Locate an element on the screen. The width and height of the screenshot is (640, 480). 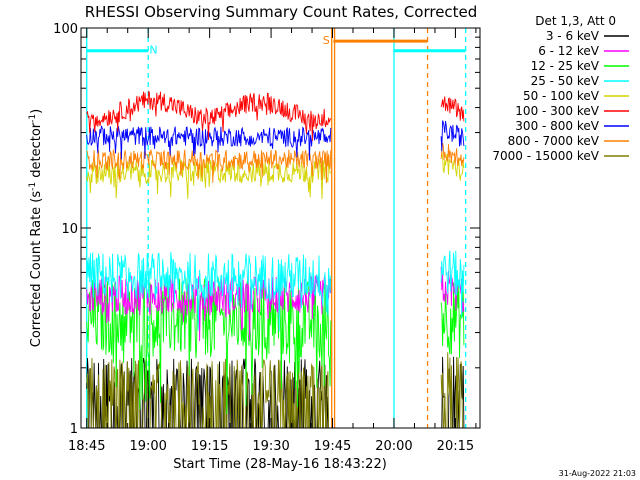
x-tick-label-20-00: 20:00 is located at coordinates (393, 446).